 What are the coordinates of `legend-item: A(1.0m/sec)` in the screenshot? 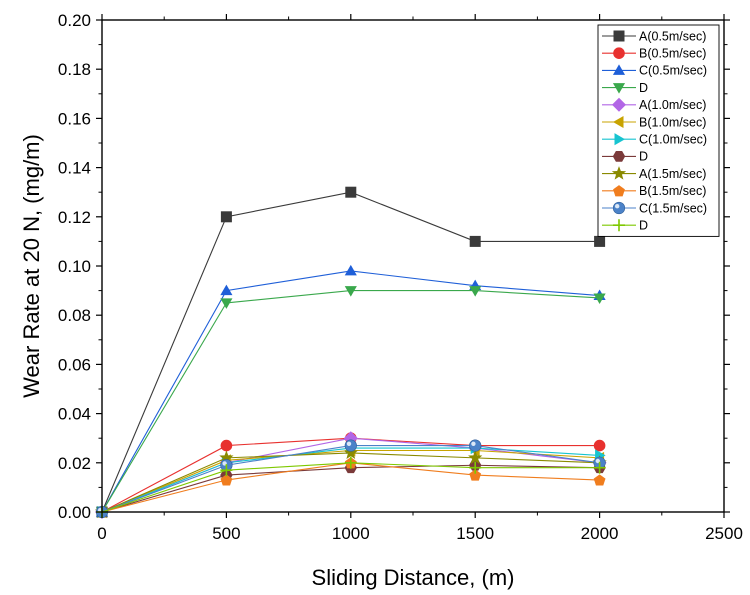 It's located at (654, 104).